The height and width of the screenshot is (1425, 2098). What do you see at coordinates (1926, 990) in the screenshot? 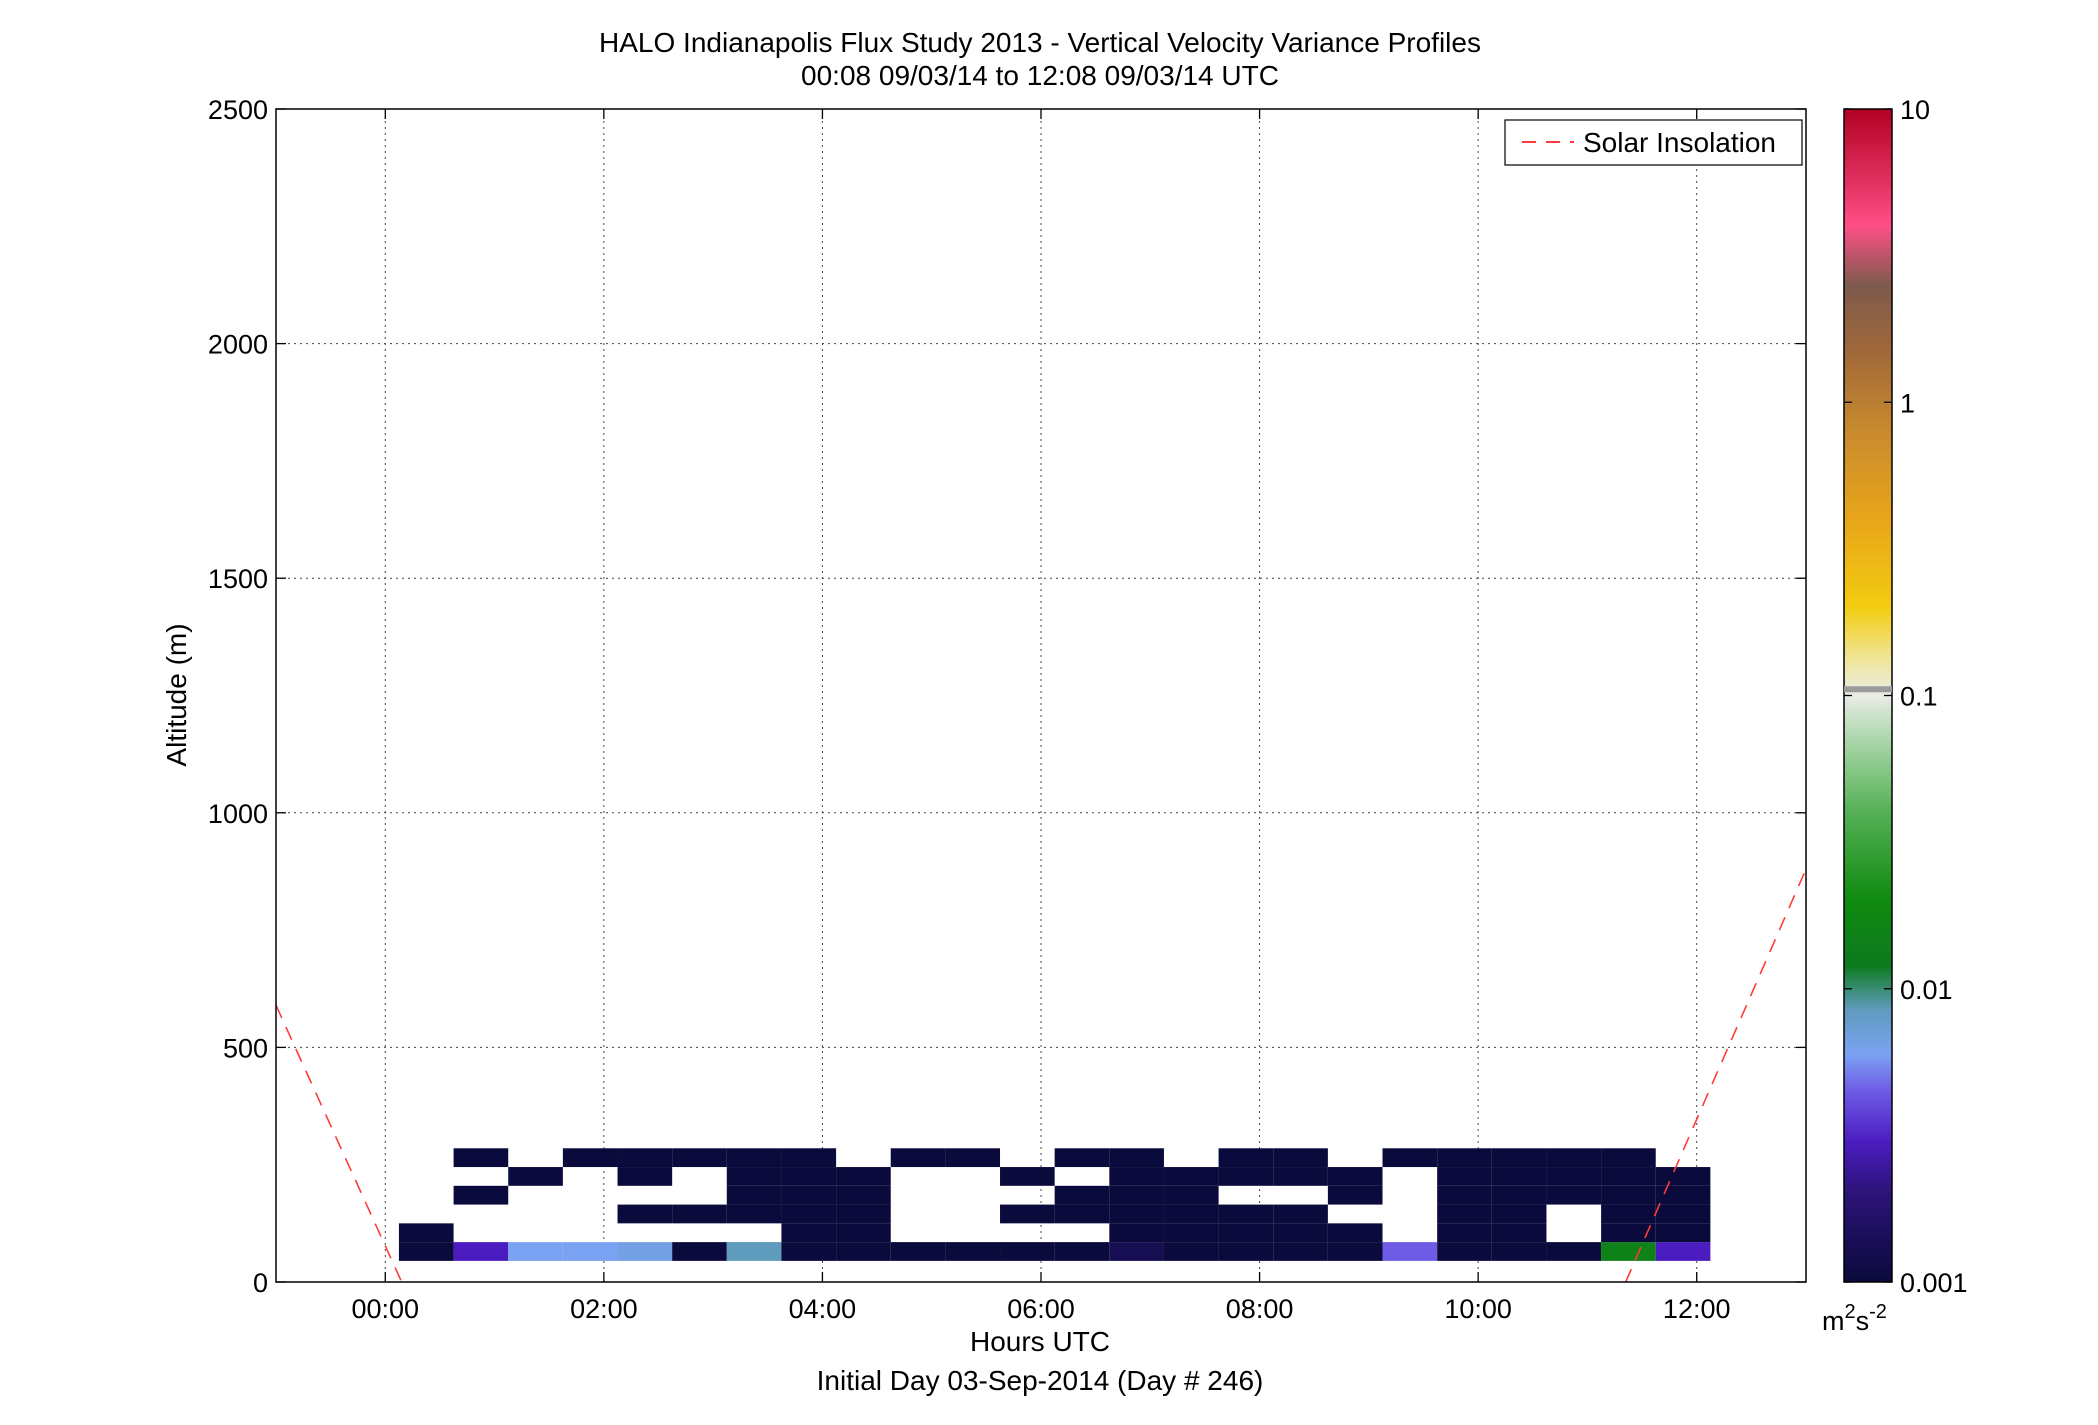
I see `colorbar-tick-label: 0.01` at bounding box center [1926, 990].